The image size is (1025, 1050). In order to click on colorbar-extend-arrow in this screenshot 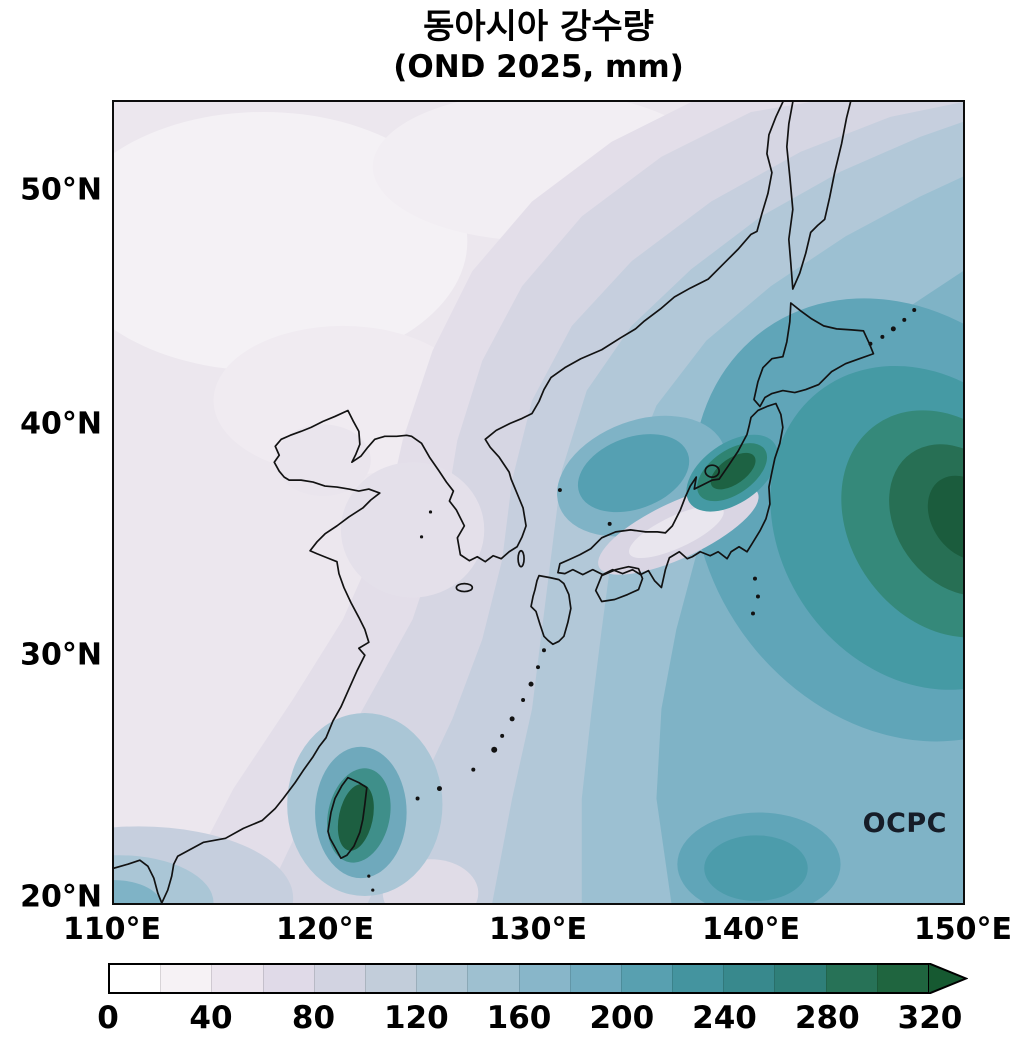, I will do `click(948, 978)`.